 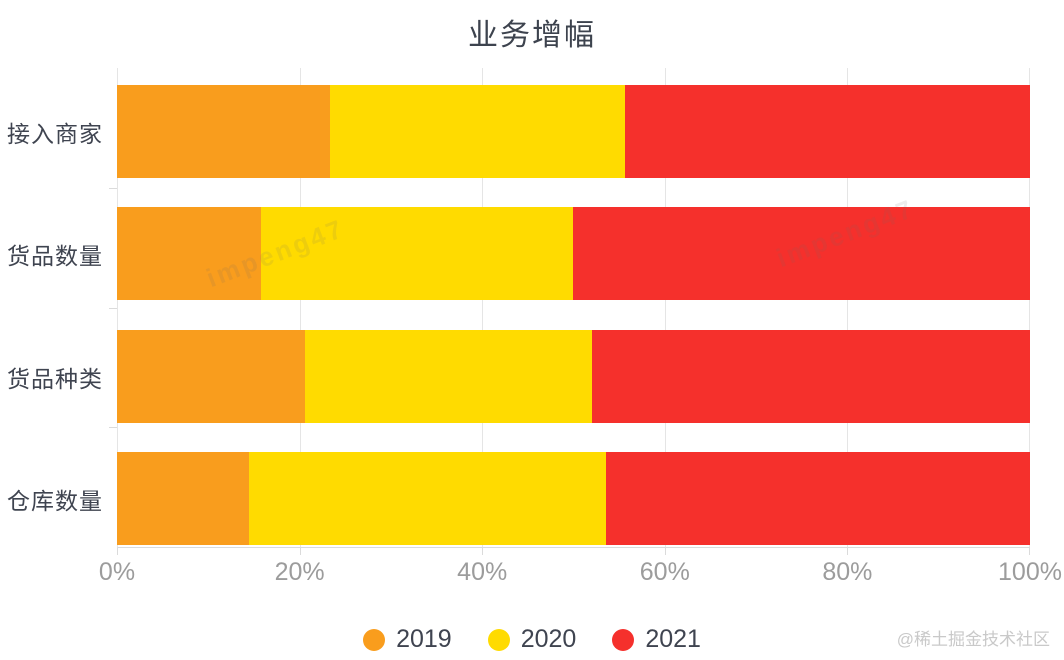 I want to click on bar-row-merchants, so click(x=573, y=131).